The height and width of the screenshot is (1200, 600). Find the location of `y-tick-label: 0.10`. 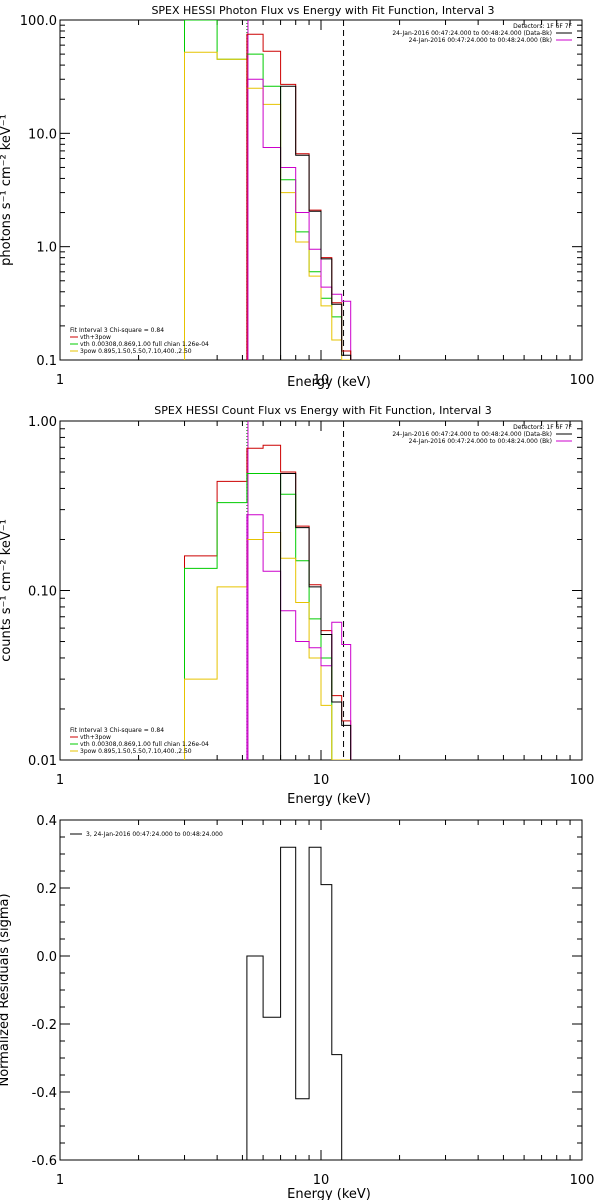

y-tick-label: 0.10 is located at coordinates (42, 592).